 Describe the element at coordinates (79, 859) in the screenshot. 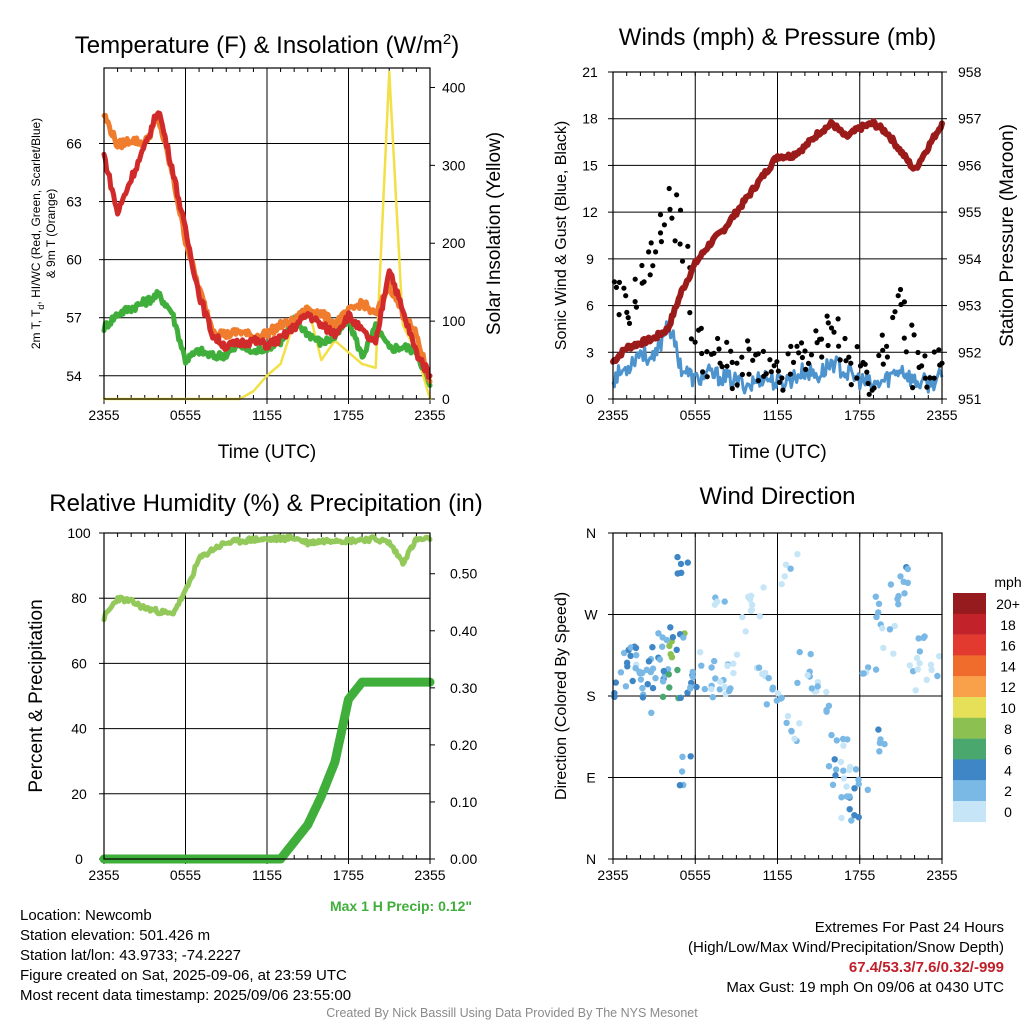

I see `y-tick-label: 0` at that location.